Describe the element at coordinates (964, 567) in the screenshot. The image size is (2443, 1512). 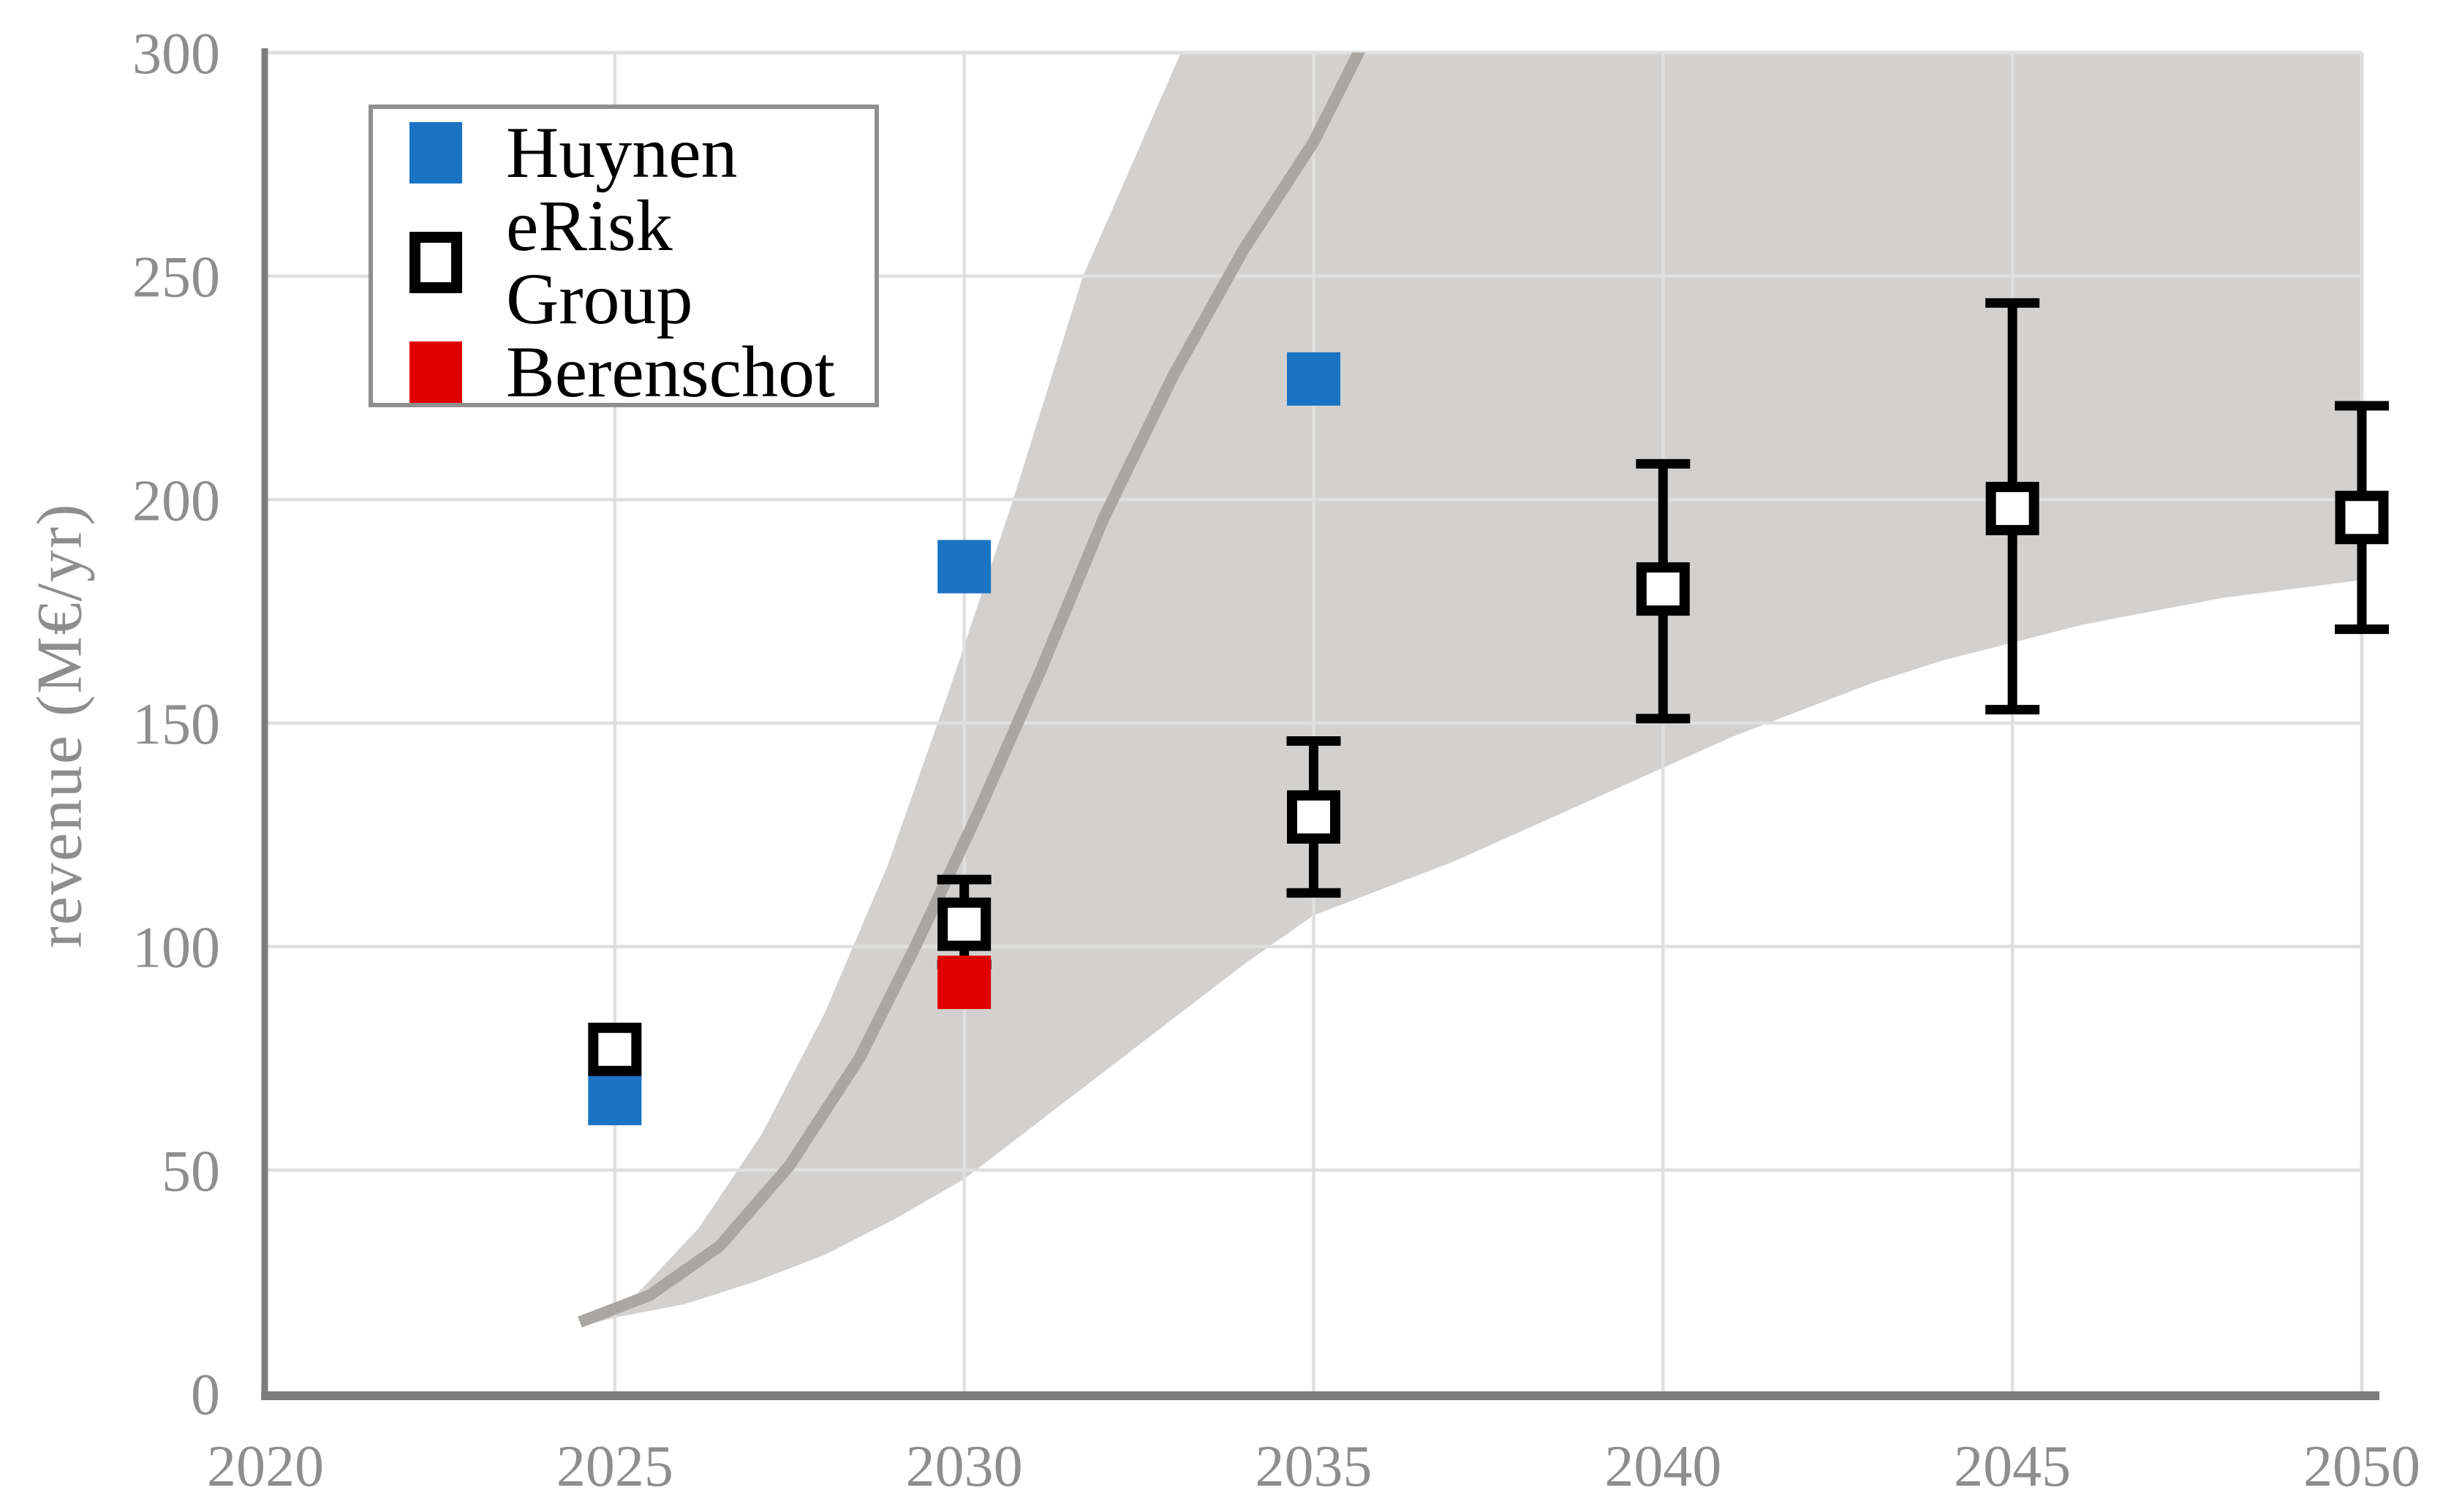
I see `data-point-huynen-2030` at that location.